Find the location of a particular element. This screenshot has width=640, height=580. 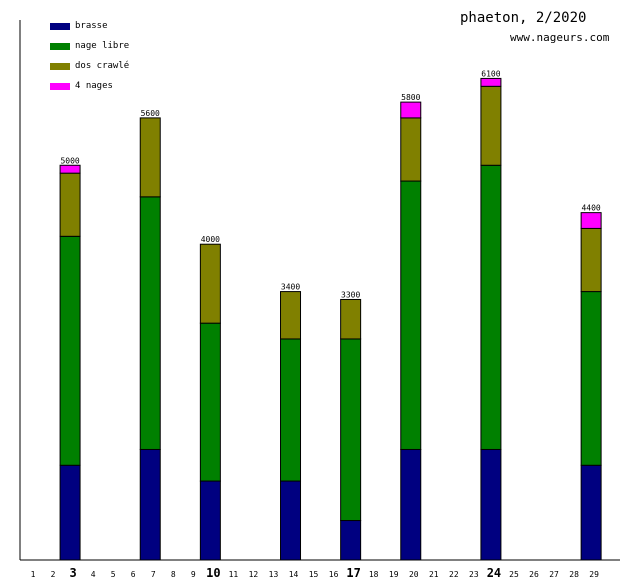

data-label: 4000 is located at coordinates (210, 239).